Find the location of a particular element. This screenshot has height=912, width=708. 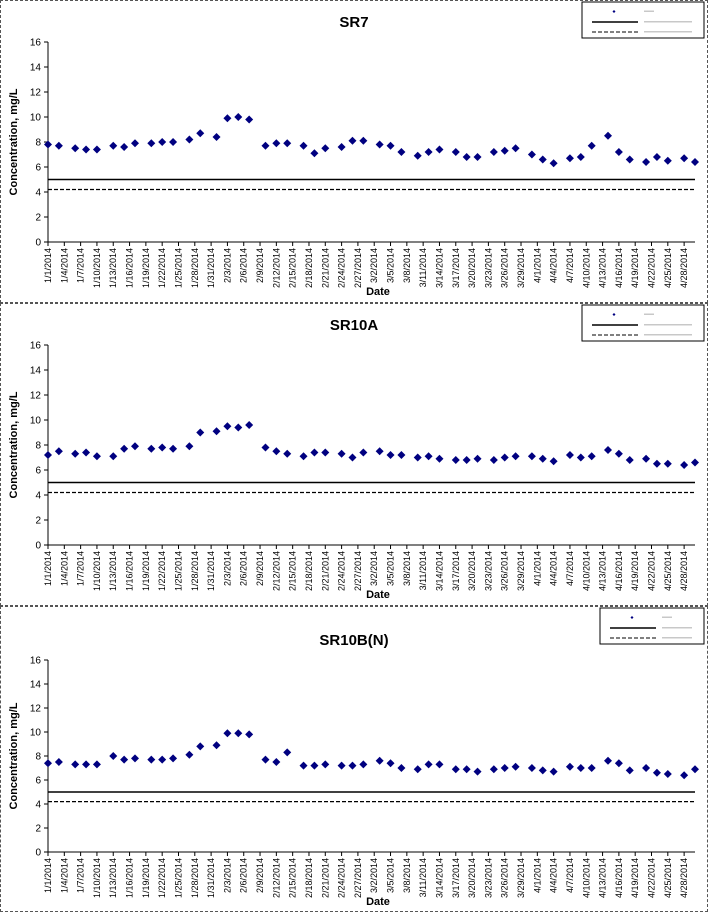

x-tick-label: 3/29/2014 is located at coordinates (521, 878).